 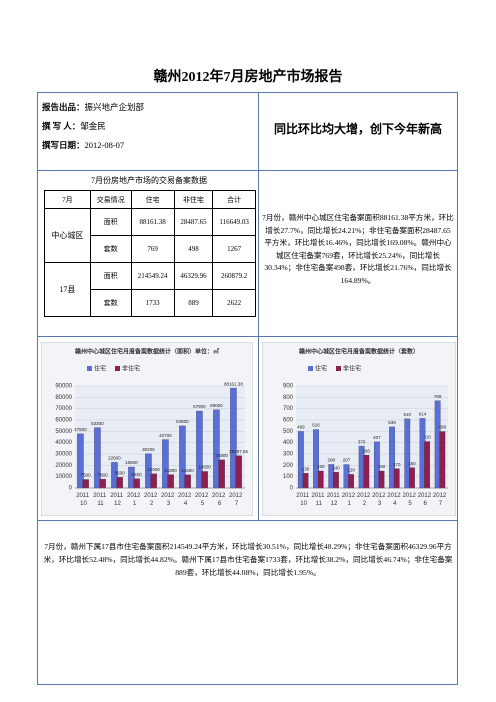 I want to click on data-label: 53300, so click(x=97, y=423).